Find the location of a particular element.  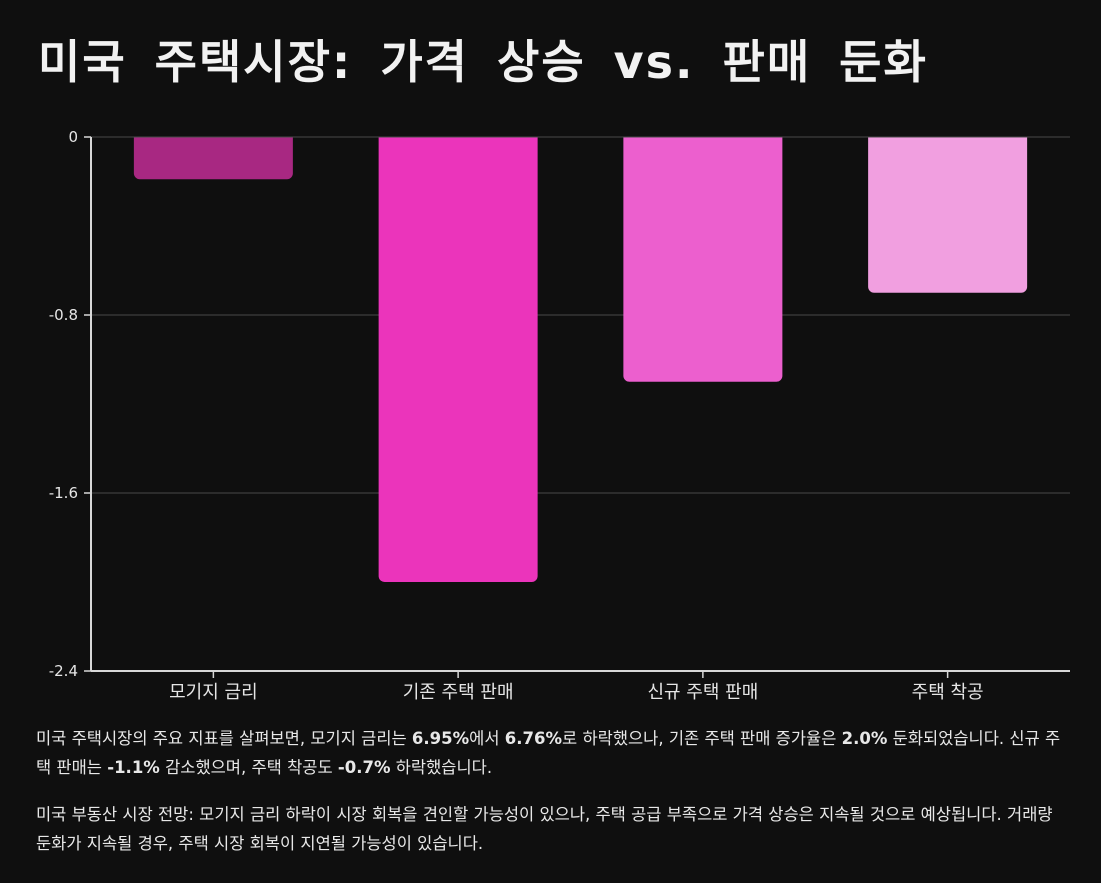

x-tick-label: 모기지 금리 is located at coordinates (213, 692).